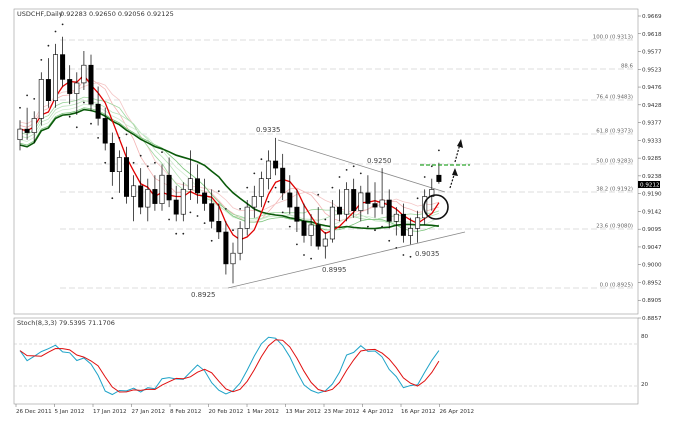 This screenshot has width=698, height=421. What do you see at coordinates (652, 230) in the screenshot?
I see `price-tick-label: 0.9095` at bounding box center [652, 230].